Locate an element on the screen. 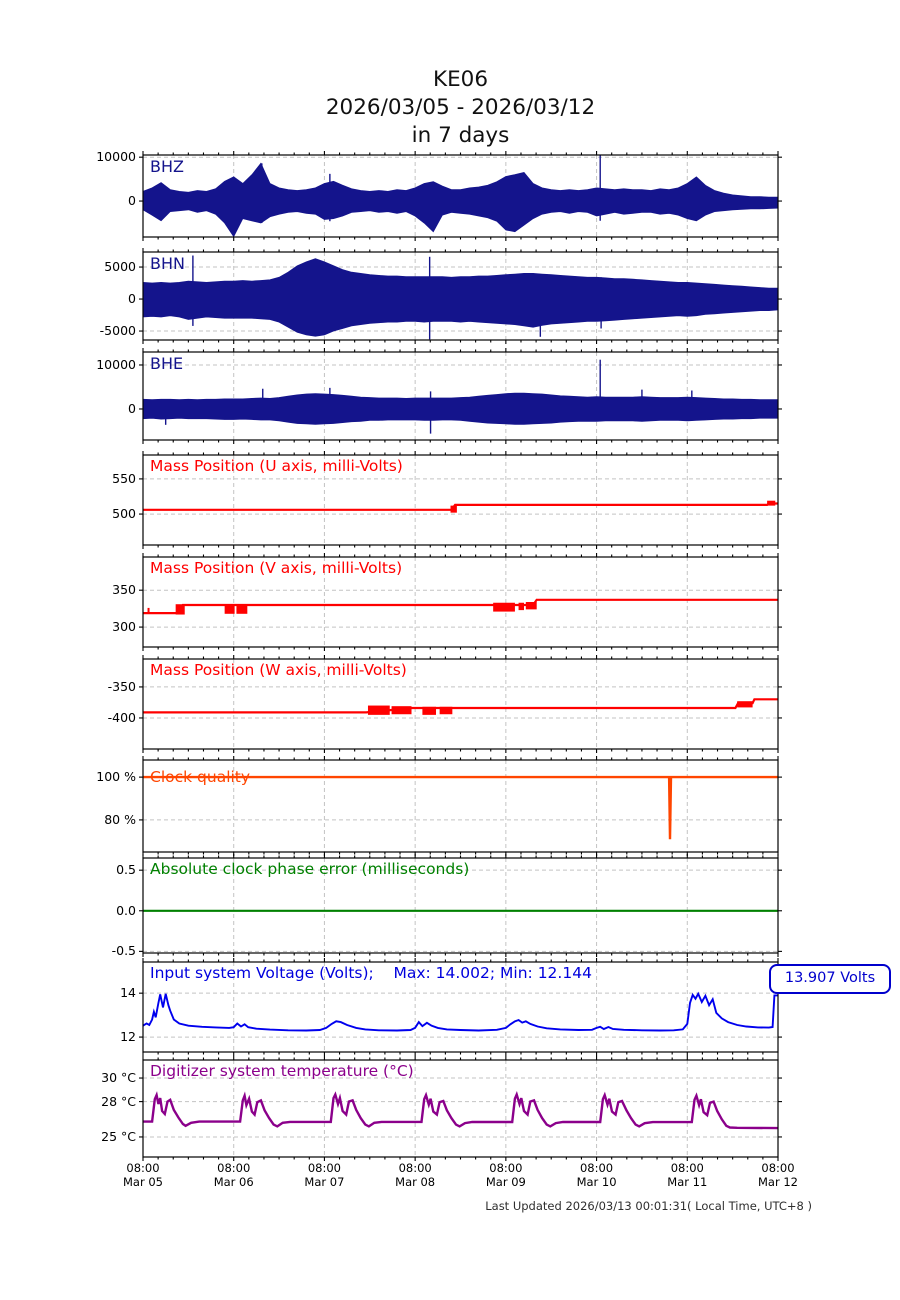 The height and width of the screenshot is (1300, 900). y-tick-label-temperature: 28 °C is located at coordinates (118, 1101).